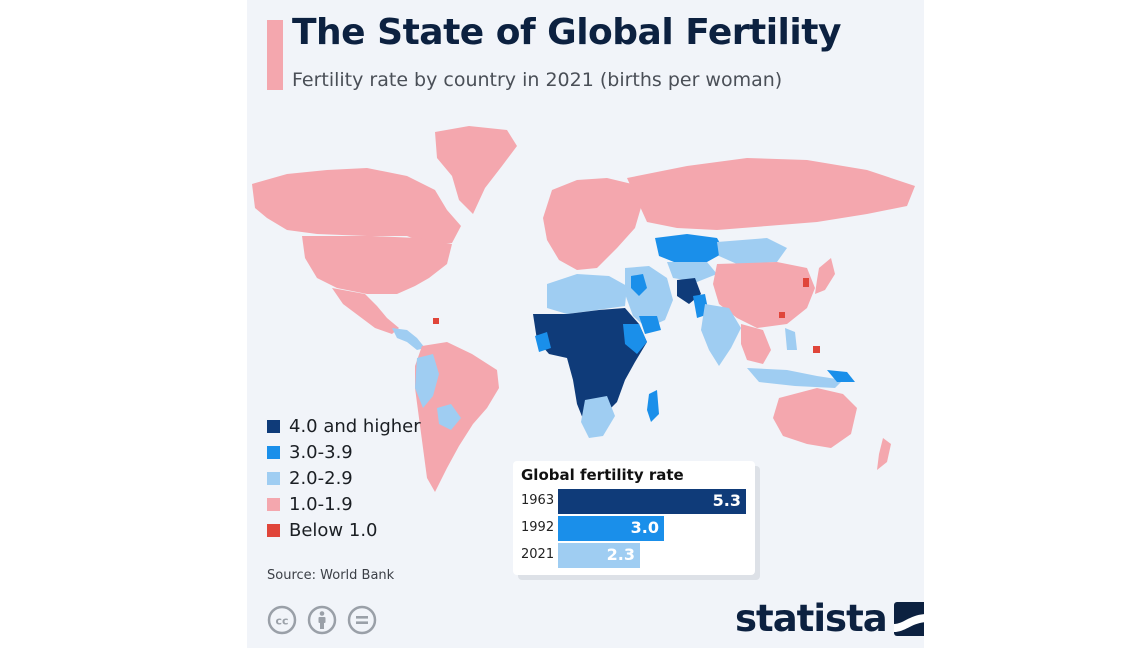 This screenshot has height=648, width=1123. What do you see at coordinates (815, 418) in the screenshot?
I see `map-region-australia` at bounding box center [815, 418].